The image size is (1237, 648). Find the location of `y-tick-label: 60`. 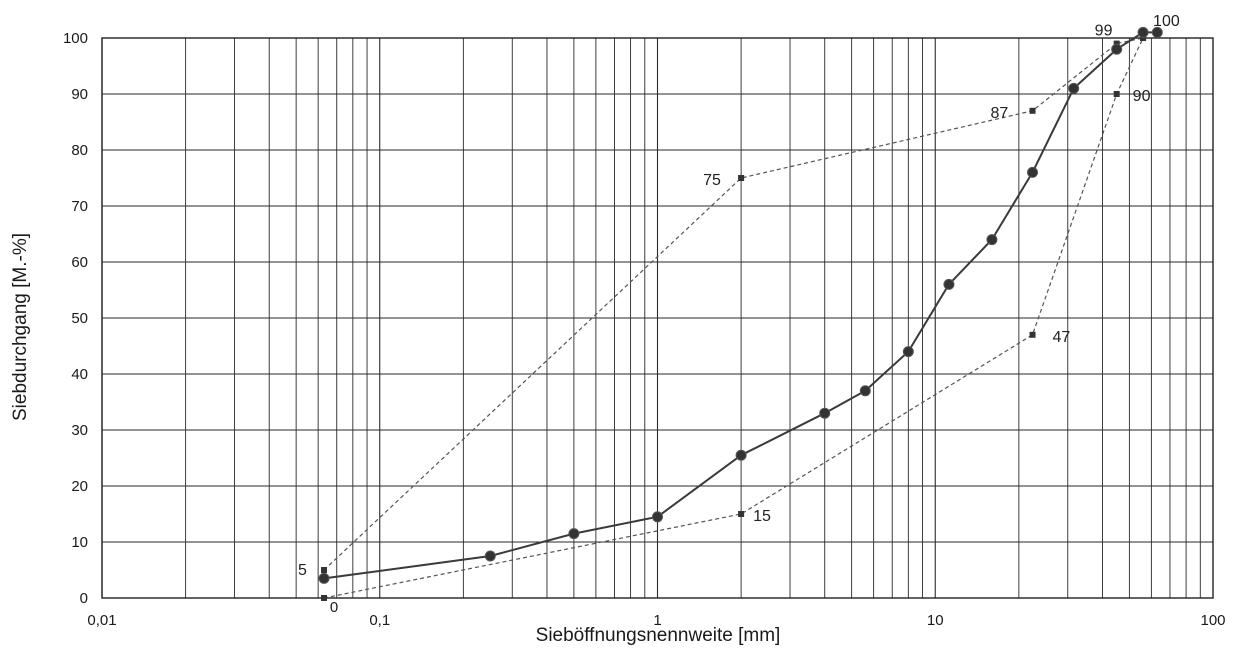

y-tick-label: 60 is located at coordinates (79, 262).